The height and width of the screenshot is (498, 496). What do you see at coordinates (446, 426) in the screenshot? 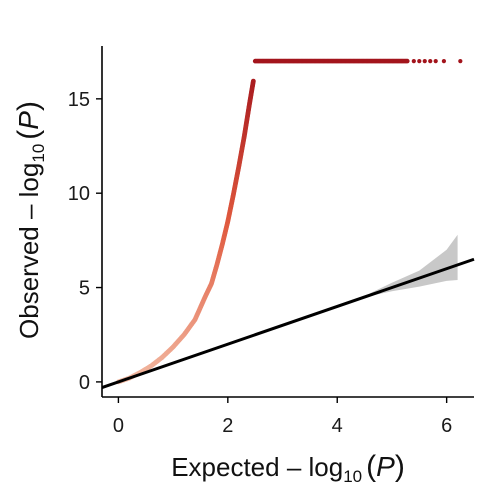
I see `x-tick-label: 6` at bounding box center [446, 426].